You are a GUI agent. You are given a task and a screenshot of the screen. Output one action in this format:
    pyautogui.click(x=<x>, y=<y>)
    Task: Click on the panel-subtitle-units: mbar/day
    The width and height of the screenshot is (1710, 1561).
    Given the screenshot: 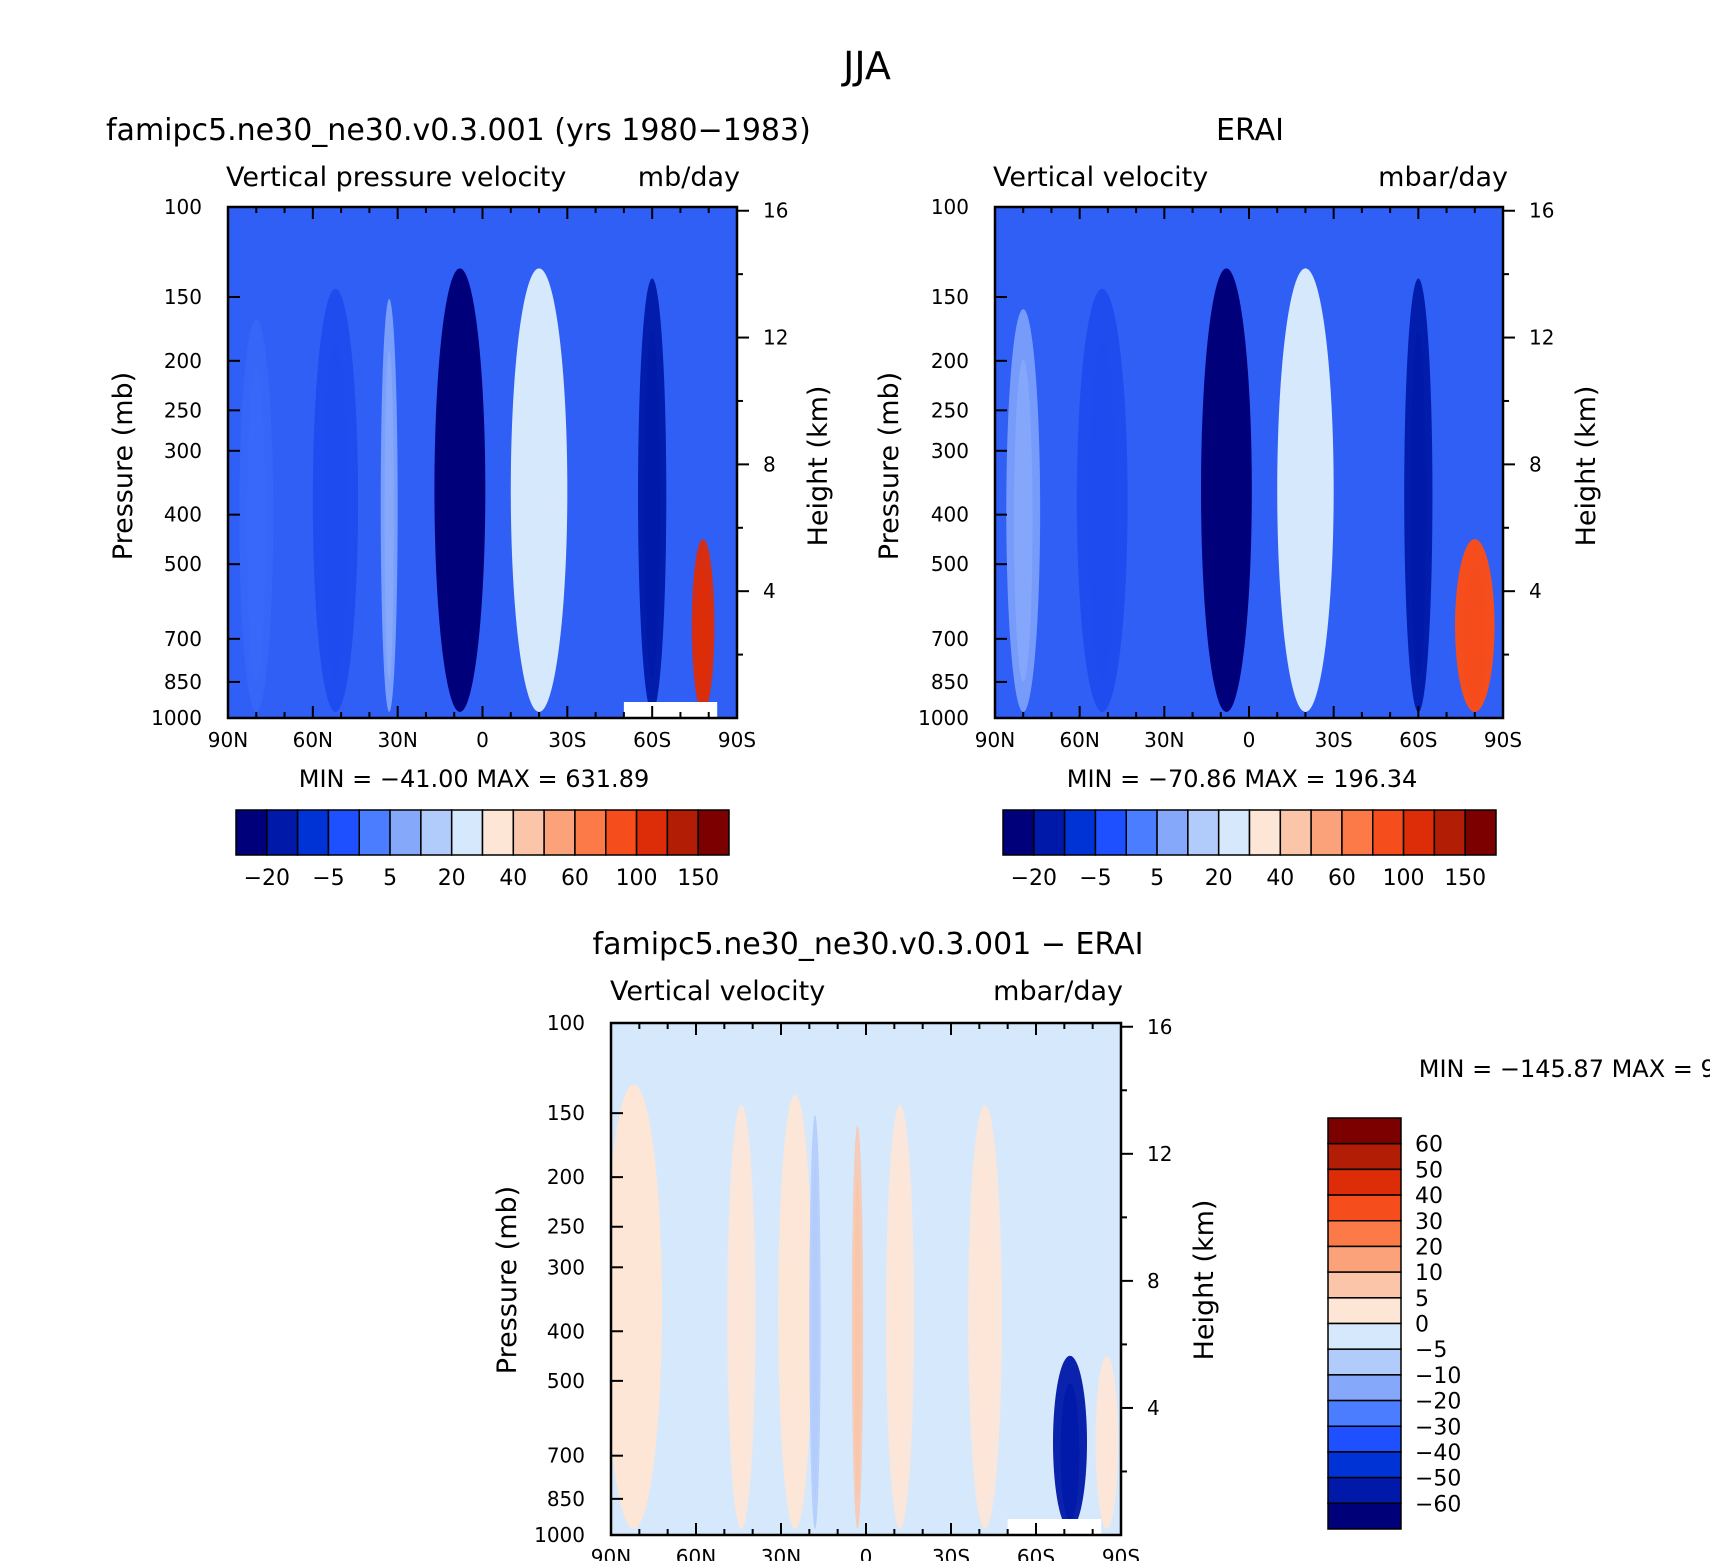 What is the action you would take?
    pyautogui.click(x=1058, y=991)
    